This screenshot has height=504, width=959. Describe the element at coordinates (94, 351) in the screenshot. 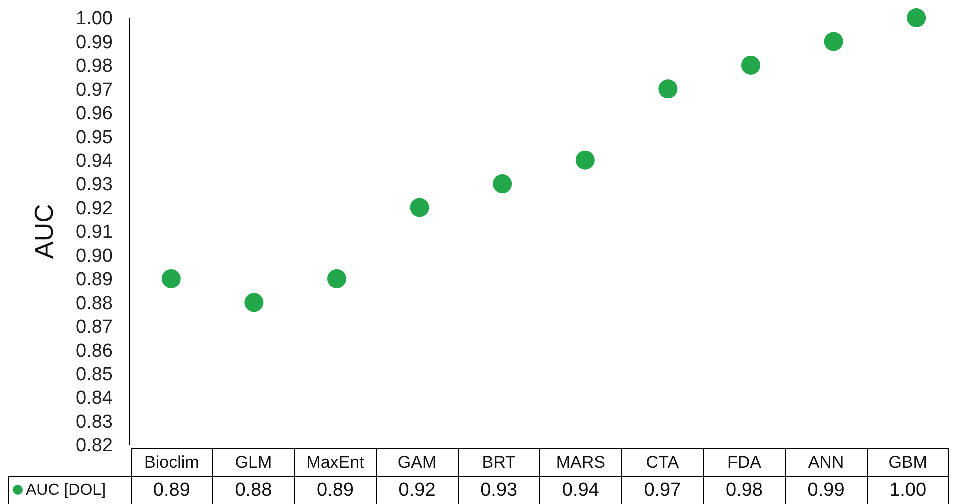

I see `y-tick-label: 0.86` at that location.